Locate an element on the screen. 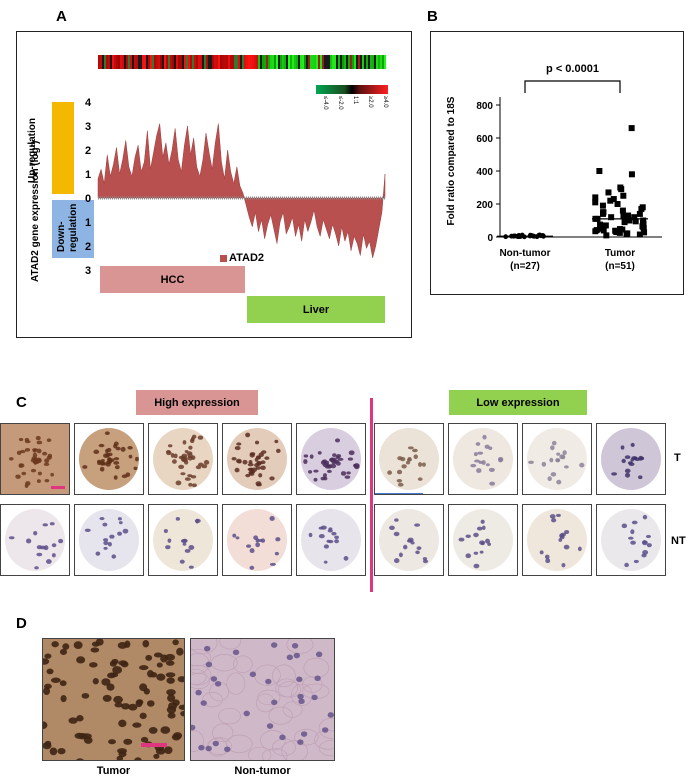  y-tick-label: 1 is located at coordinates (88, 223).